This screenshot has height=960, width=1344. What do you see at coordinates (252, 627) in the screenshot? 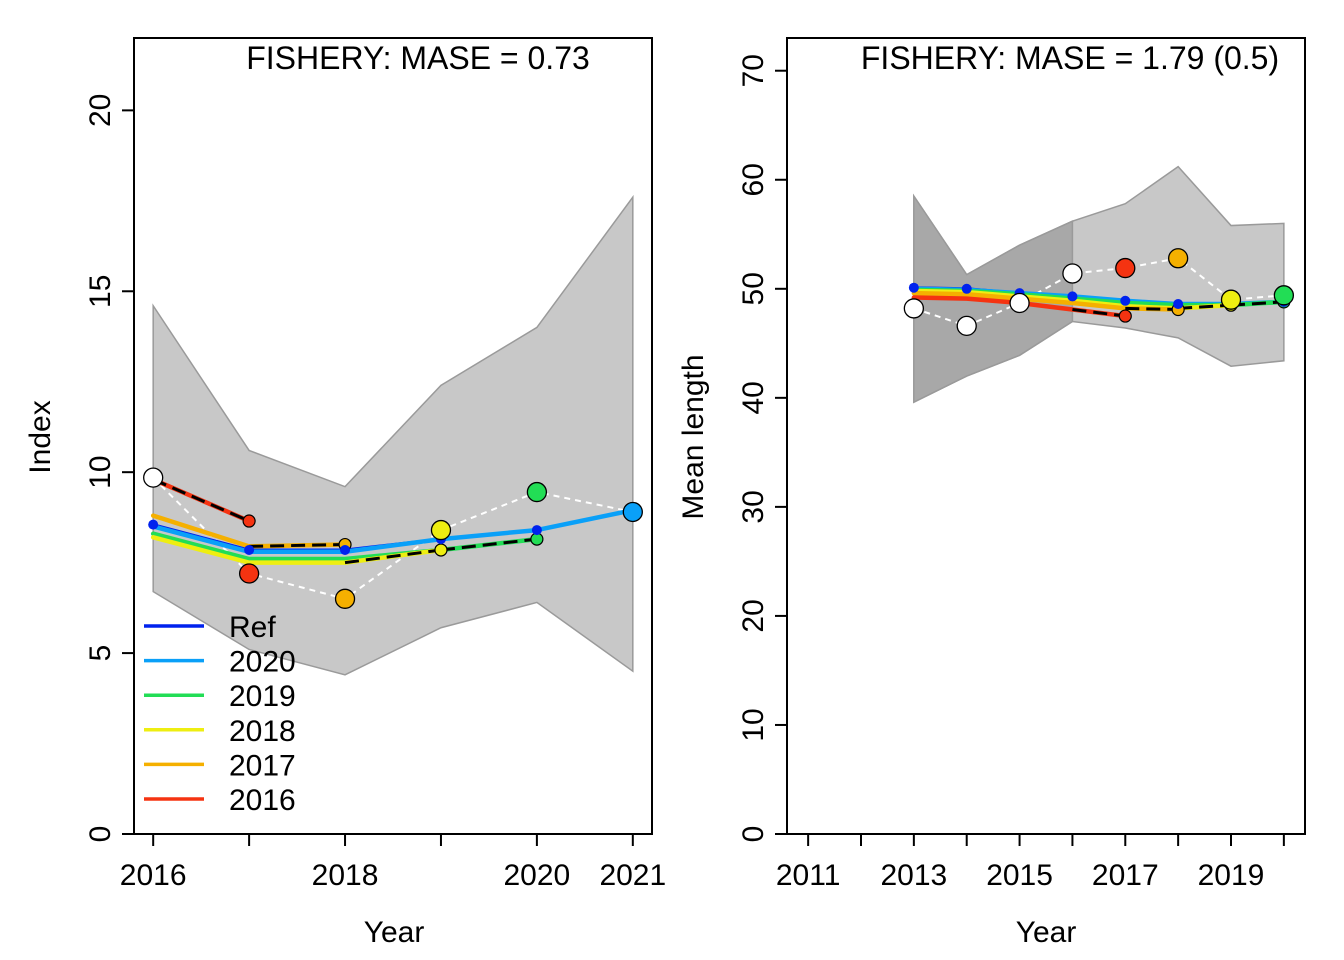
I see `legend-label: Ref` at bounding box center [252, 627].